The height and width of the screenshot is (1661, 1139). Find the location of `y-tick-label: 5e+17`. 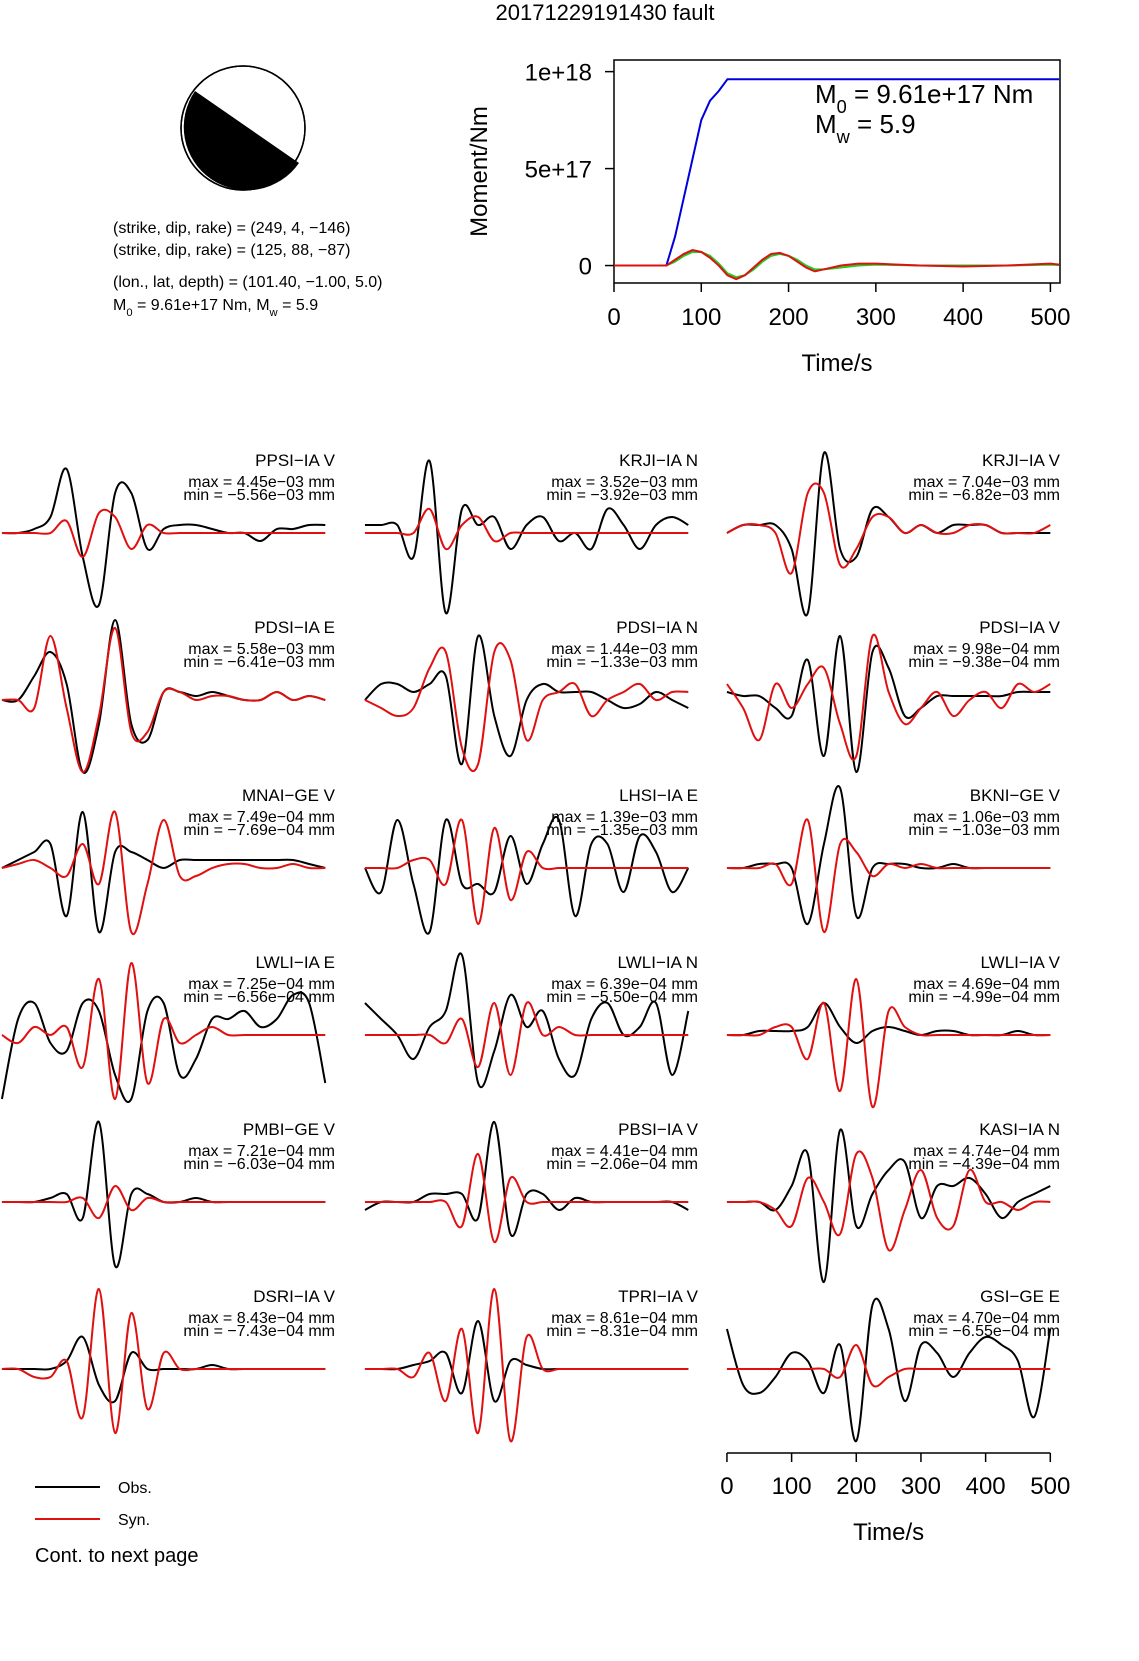

y-tick-label: 5e+17 is located at coordinates (558, 170).